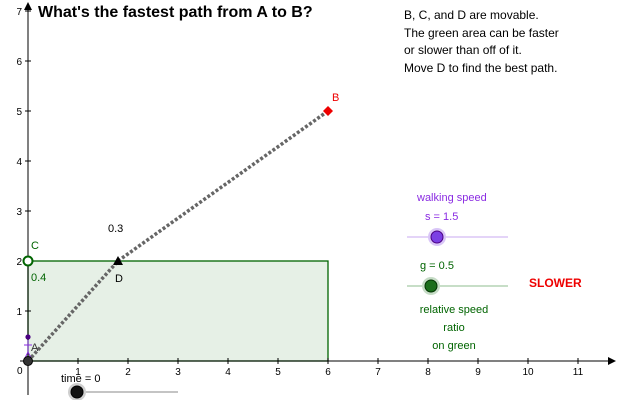 Image resolution: width=620 pixels, height=400 pixels. I want to click on upper-segment-label: 0.3, so click(115, 229).